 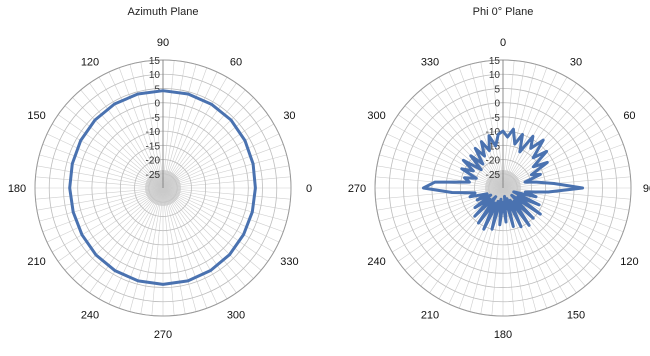 What do you see at coordinates (495, 75) in the screenshot?
I see `radial-tick-label: 10` at bounding box center [495, 75].